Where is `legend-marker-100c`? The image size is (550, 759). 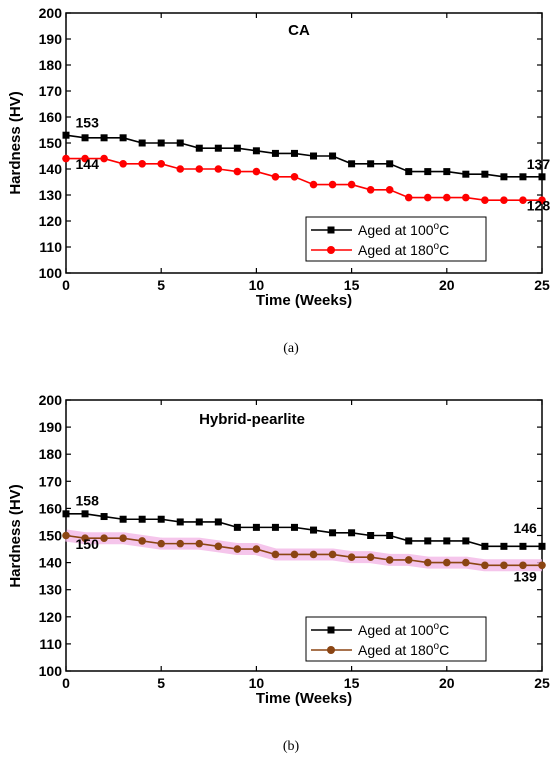
legend-marker-100c is located at coordinates (331, 630).